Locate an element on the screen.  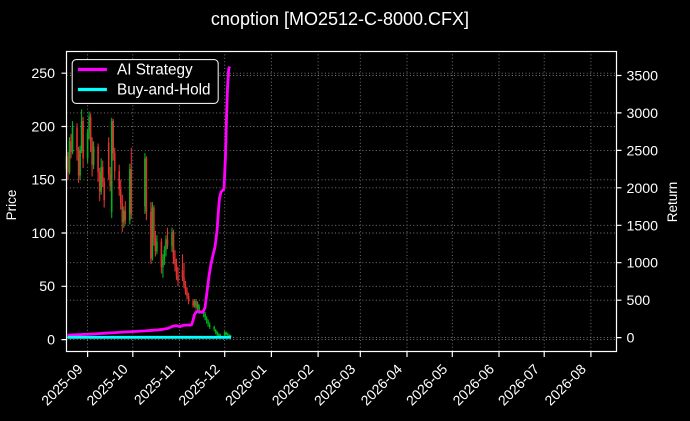
svg-text: 500 is located at coordinates (639, 301).